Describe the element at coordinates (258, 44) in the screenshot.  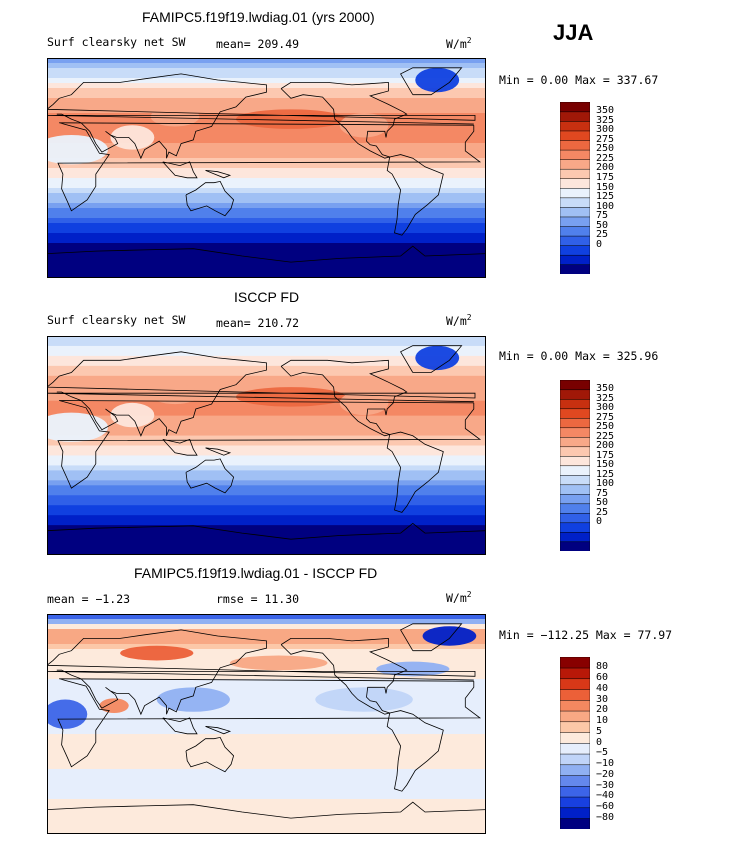
I see `mean-label: mean= 209.49` at that location.